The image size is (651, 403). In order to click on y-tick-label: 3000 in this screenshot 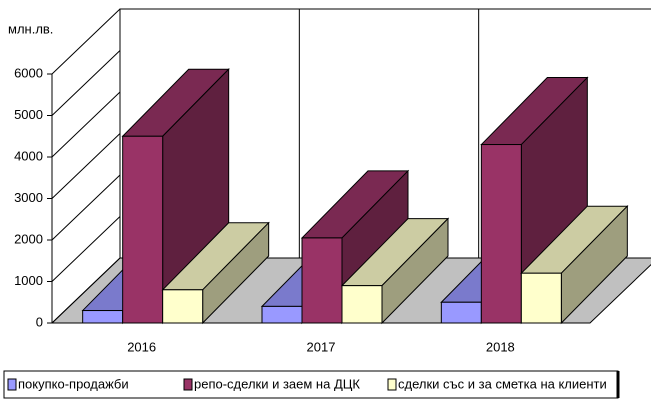, I will do `click(28, 197)`.